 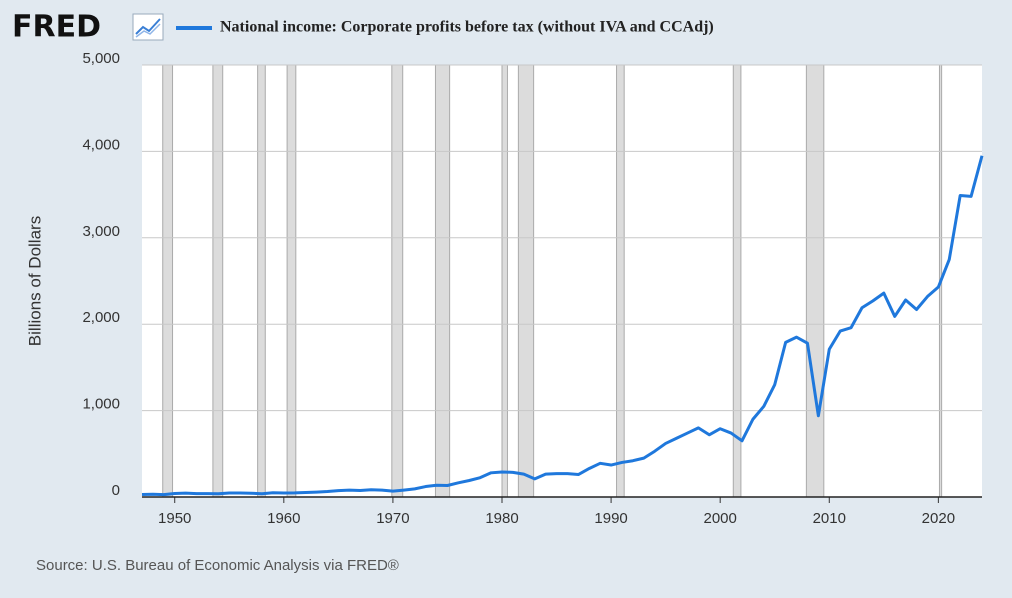 What do you see at coordinates (719, 518) in the screenshot?
I see `x-tick-label: 2000` at bounding box center [719, 518].